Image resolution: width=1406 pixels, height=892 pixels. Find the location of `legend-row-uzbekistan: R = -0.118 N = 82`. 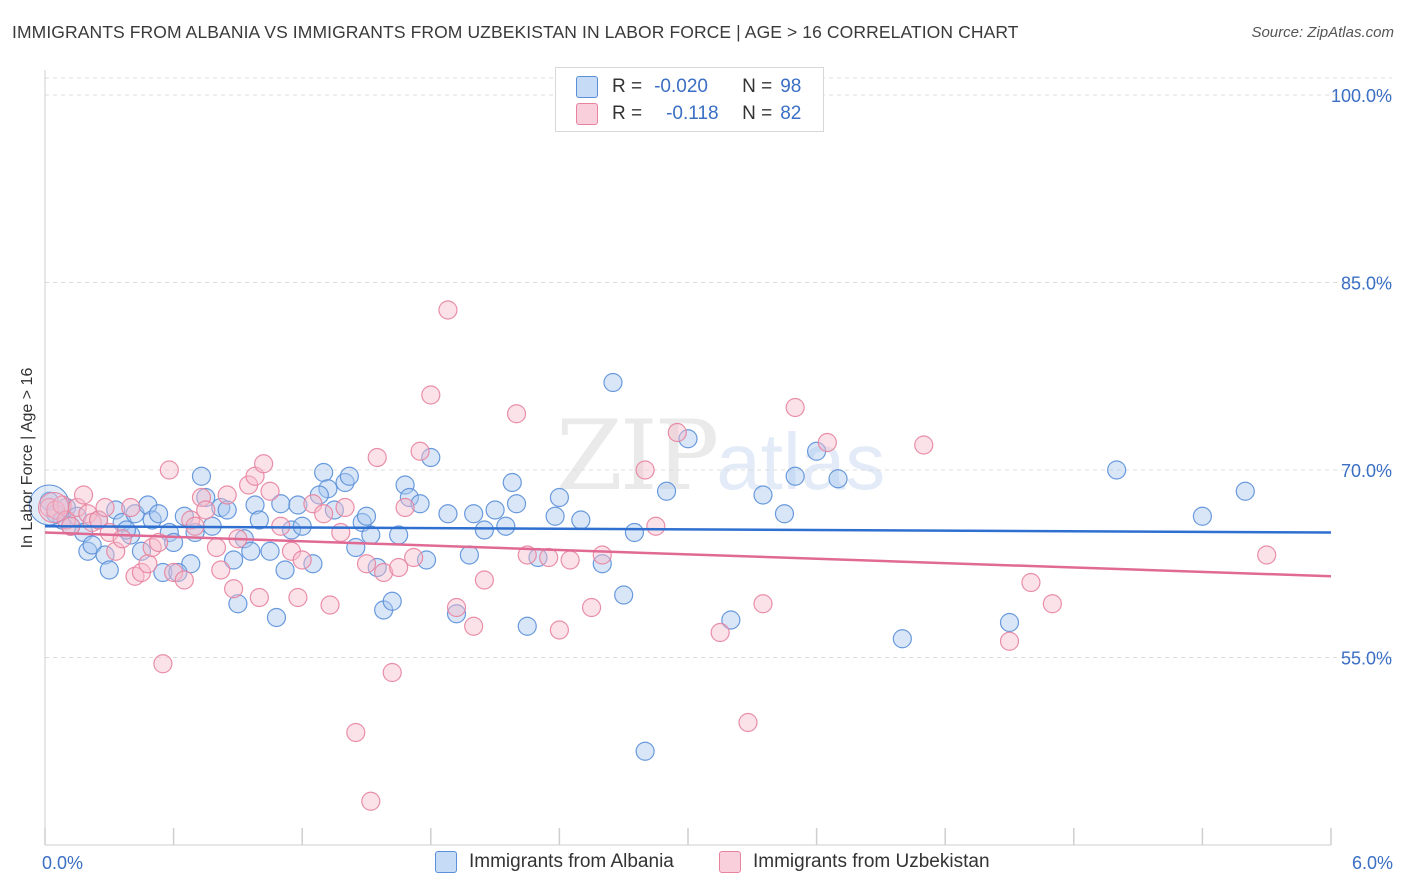

legend-row-uzbekistan: R = -0.118 N = 82 is located at coordinates (688, 114).